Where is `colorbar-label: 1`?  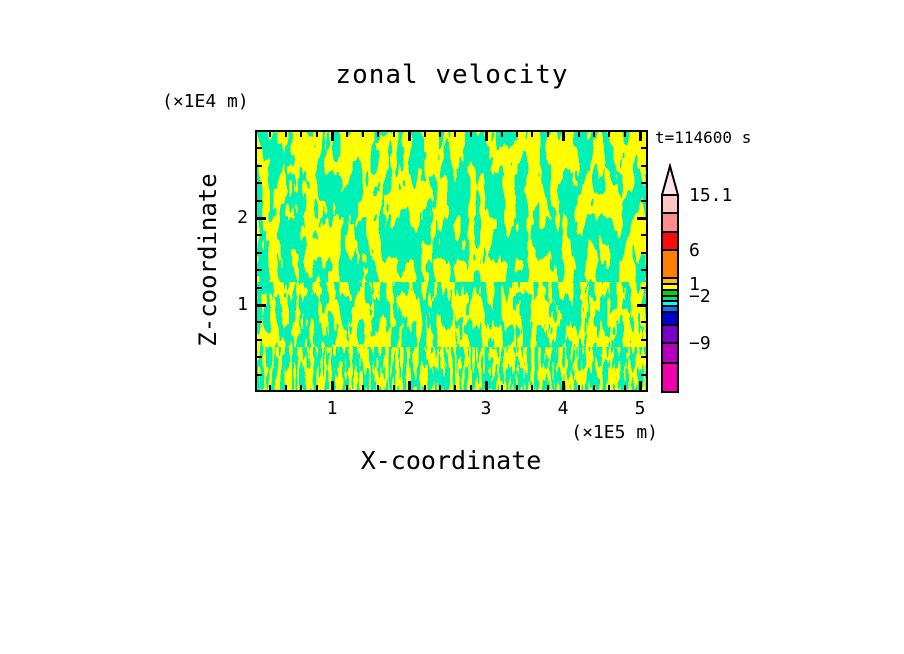
colorbar-label: 1 is located at coordinates (694, 284).